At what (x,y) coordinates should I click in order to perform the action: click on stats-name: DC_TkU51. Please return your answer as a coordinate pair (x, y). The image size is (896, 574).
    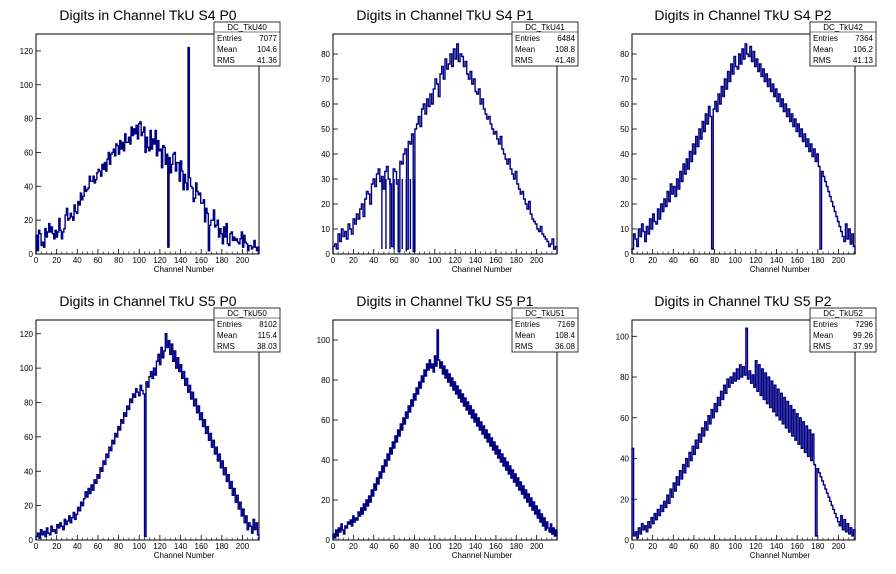
    Looking at the image, I should click on (545, 313).